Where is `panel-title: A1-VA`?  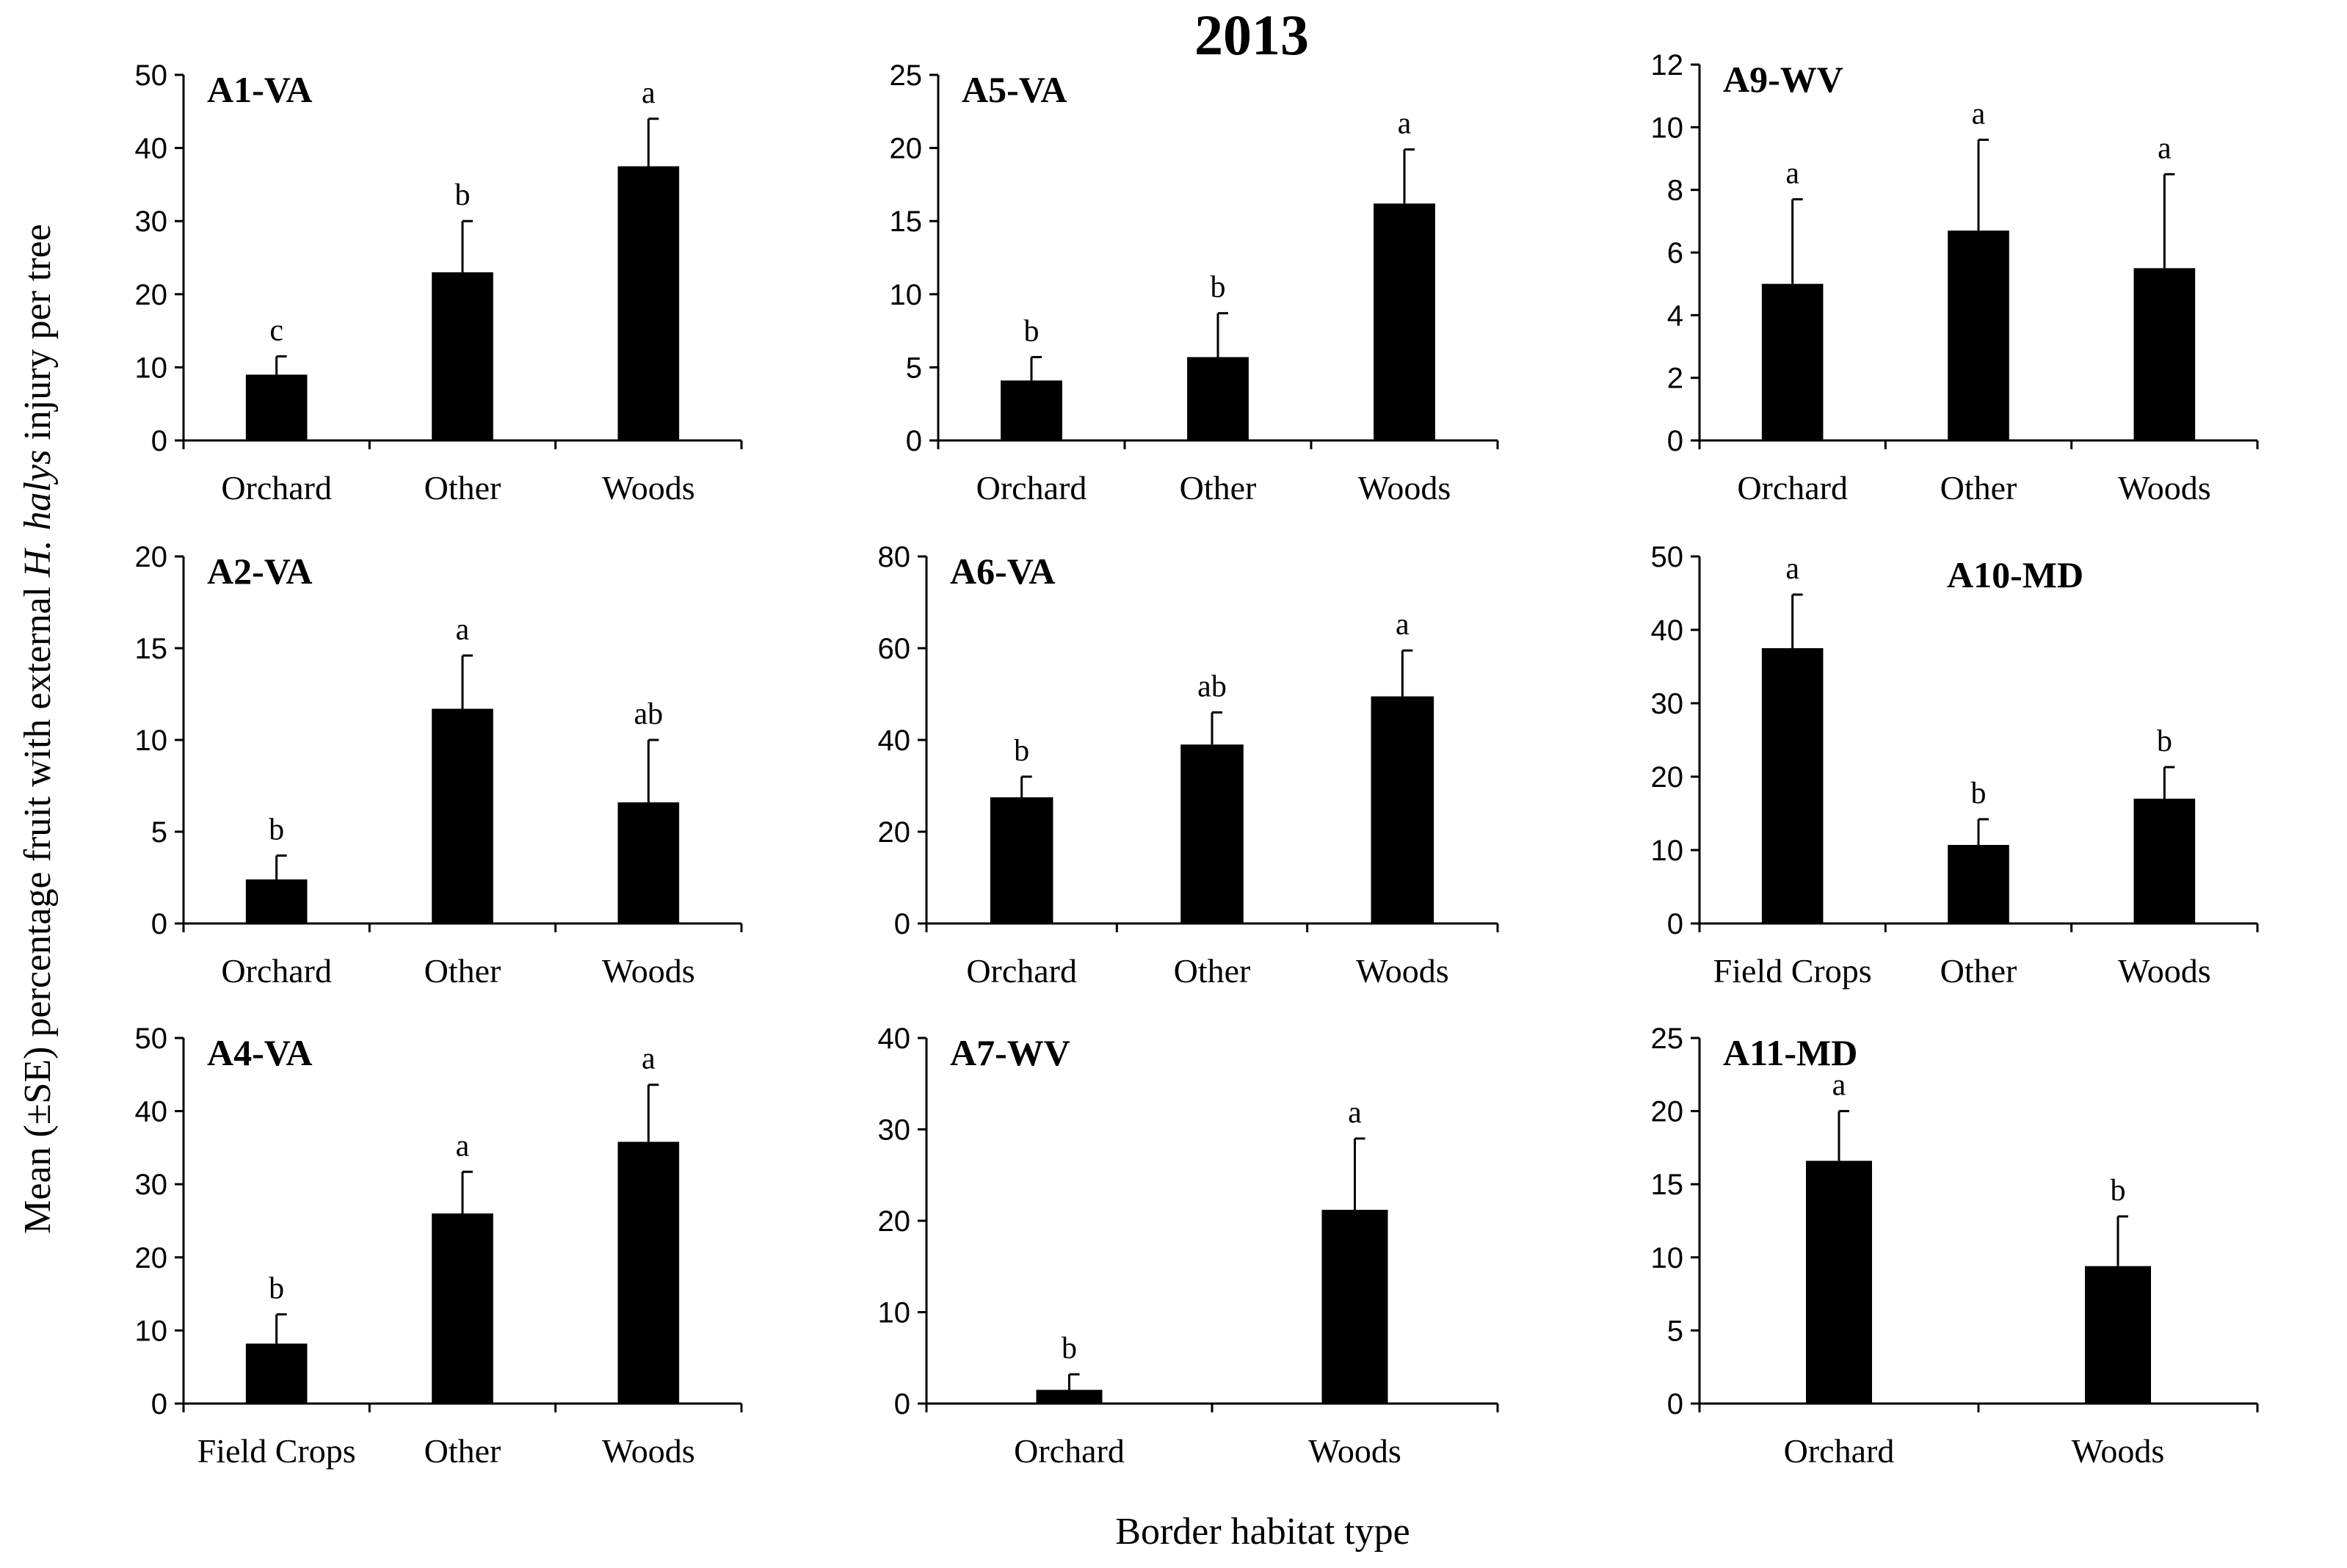 panel-title: A1-VA is located at coordinates (260, 89).